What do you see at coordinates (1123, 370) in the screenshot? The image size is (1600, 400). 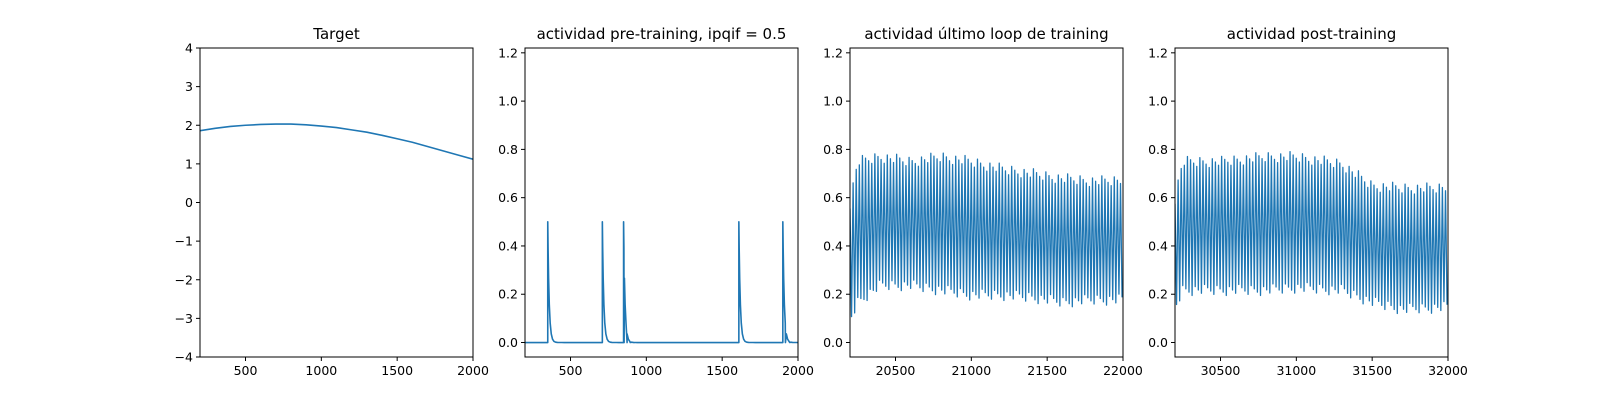 I see `x-tick-label: 22000` at bounding box center [1123, 370].